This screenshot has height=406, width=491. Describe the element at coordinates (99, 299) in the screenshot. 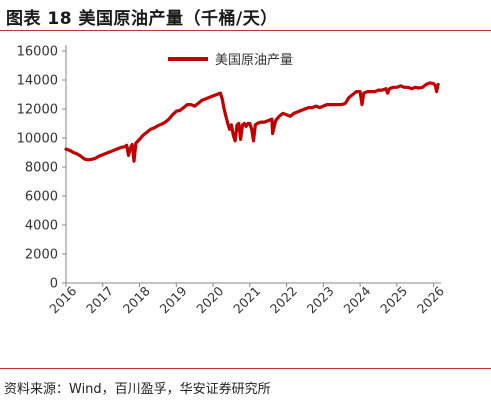

I see `x-tick-label: 2017` at that location.